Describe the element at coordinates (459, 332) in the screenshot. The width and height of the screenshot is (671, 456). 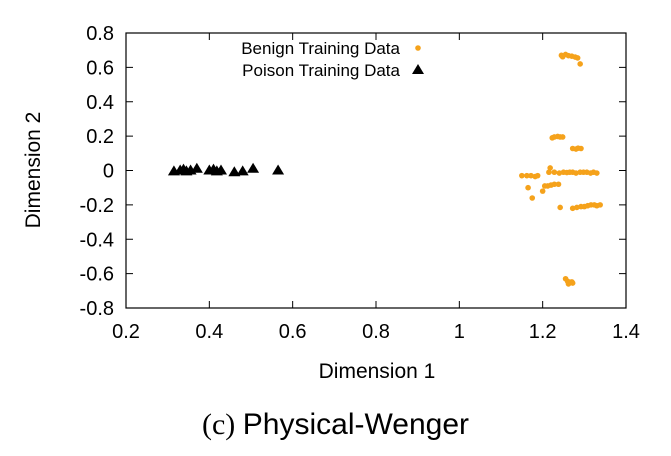
I see `x-tick-label: 1` at that location.